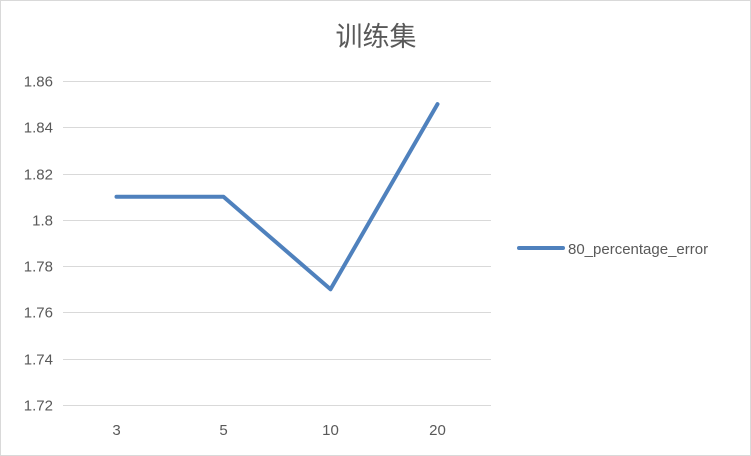 The image size is (751, 456). I want to click on legend: 80_percentage_error, so click(612, 249).